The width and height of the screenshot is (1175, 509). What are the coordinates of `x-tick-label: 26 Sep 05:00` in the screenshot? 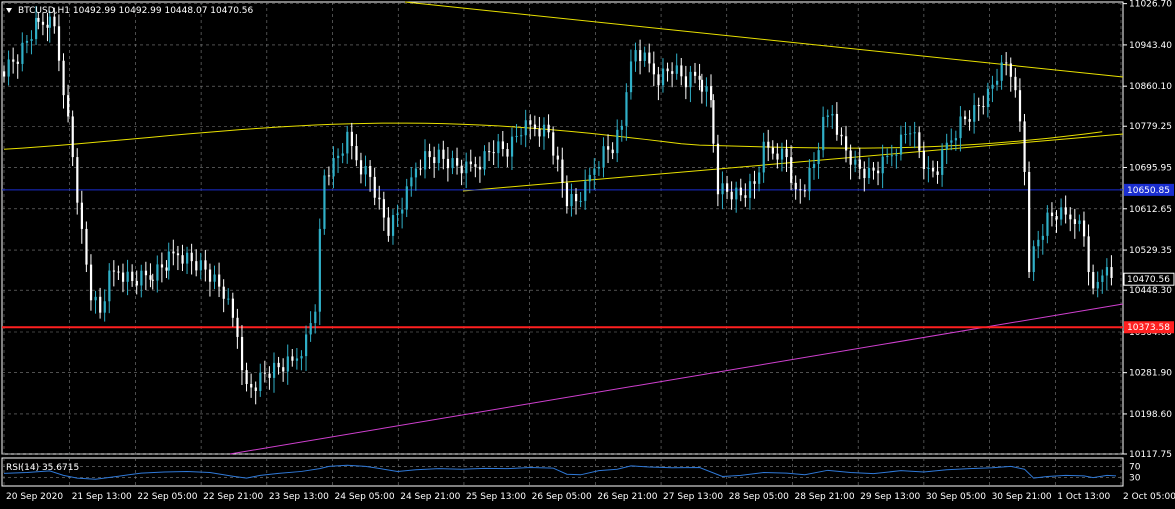 It's located at (562, 497).